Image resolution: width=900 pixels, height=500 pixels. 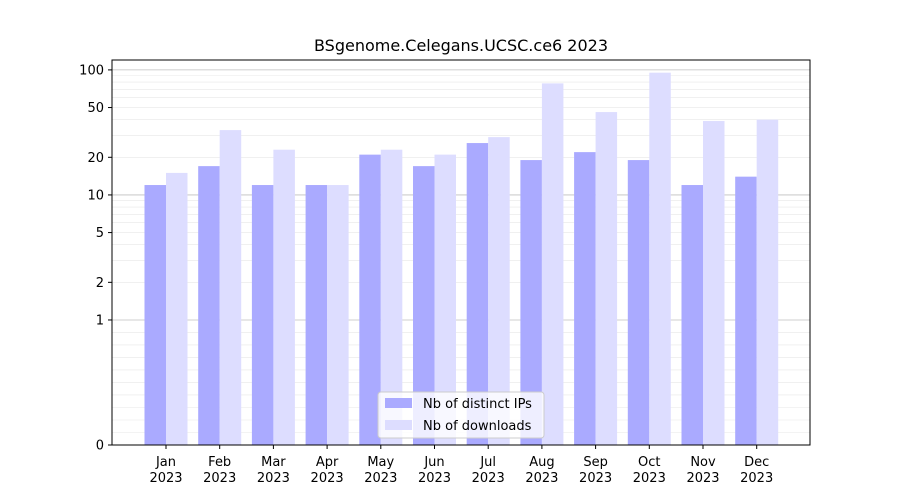 I want to click on x-tick-label-month: Apr, so click(x=327, y=462).